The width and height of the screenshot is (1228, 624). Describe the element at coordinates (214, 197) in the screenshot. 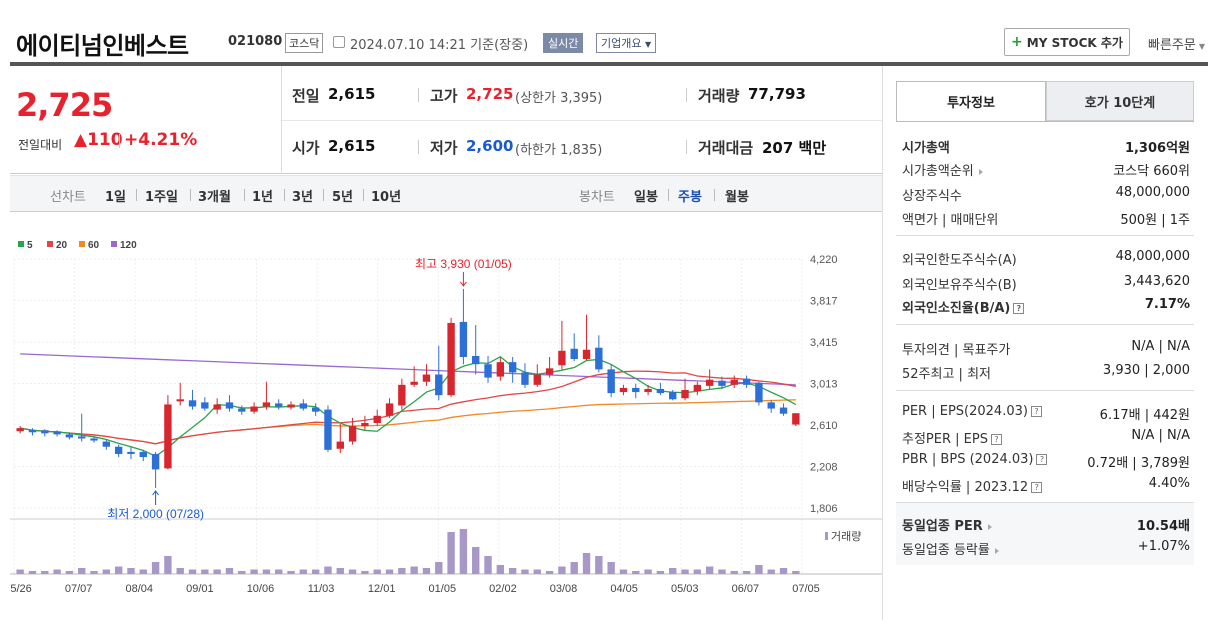

I see `period-3m: 3개월` at that location.